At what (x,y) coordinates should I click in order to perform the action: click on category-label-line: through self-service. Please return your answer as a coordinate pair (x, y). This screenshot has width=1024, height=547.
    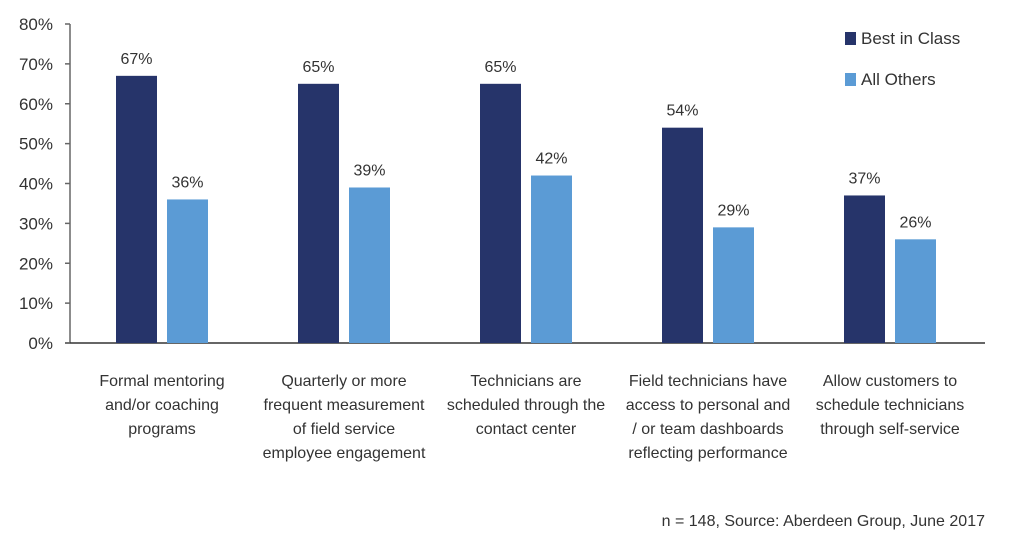
    Looking at the image, I should click on (890, 429).